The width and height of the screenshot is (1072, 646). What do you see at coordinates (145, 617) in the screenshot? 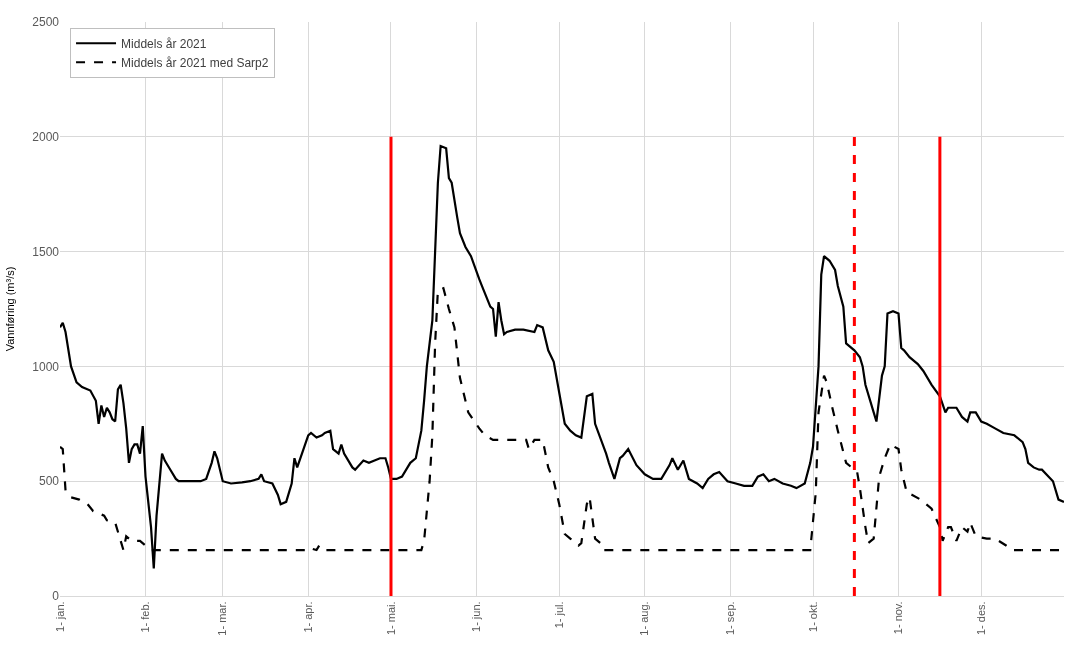
I see `x-tick-label: 1- feb.` at bounding box center [145, 617].